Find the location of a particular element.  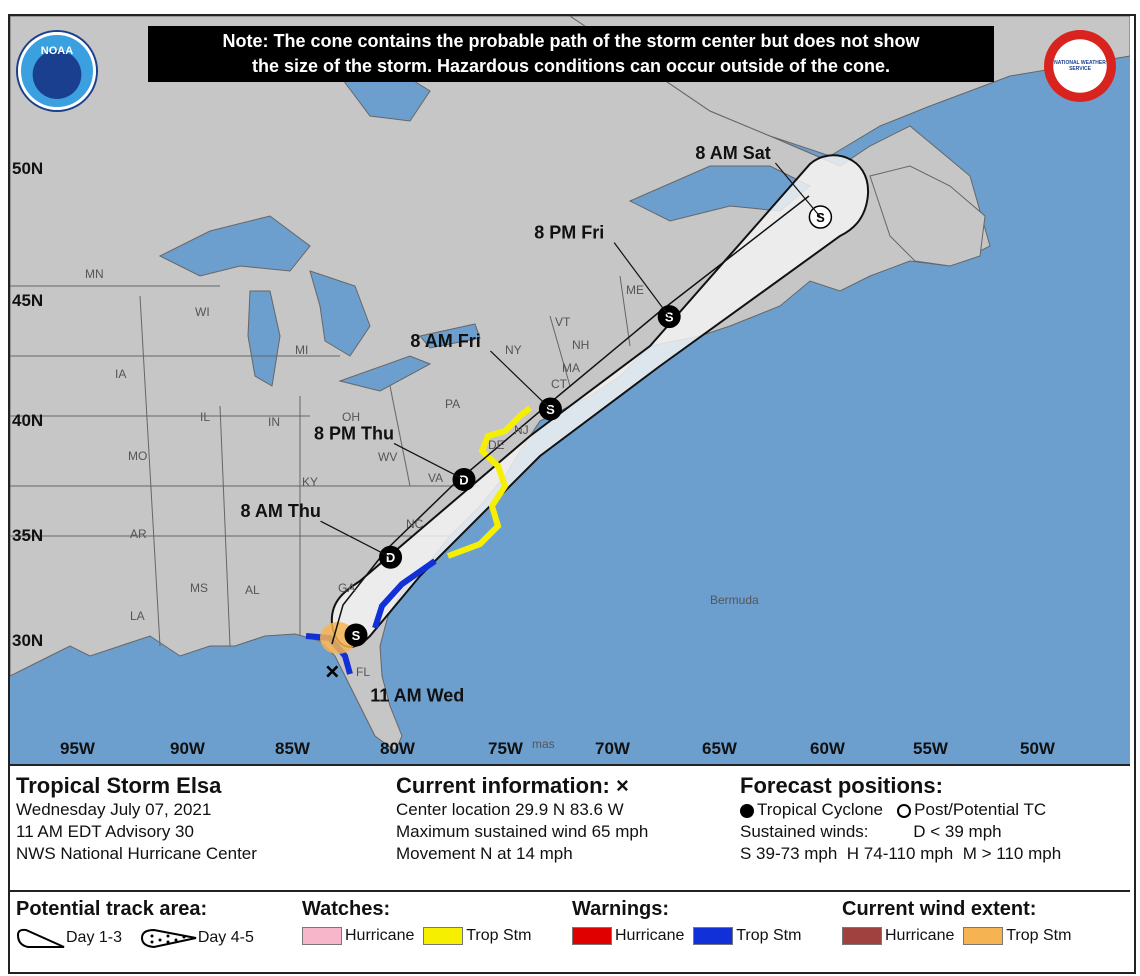

lat-label: 40N is located at coordinates (27, 420).